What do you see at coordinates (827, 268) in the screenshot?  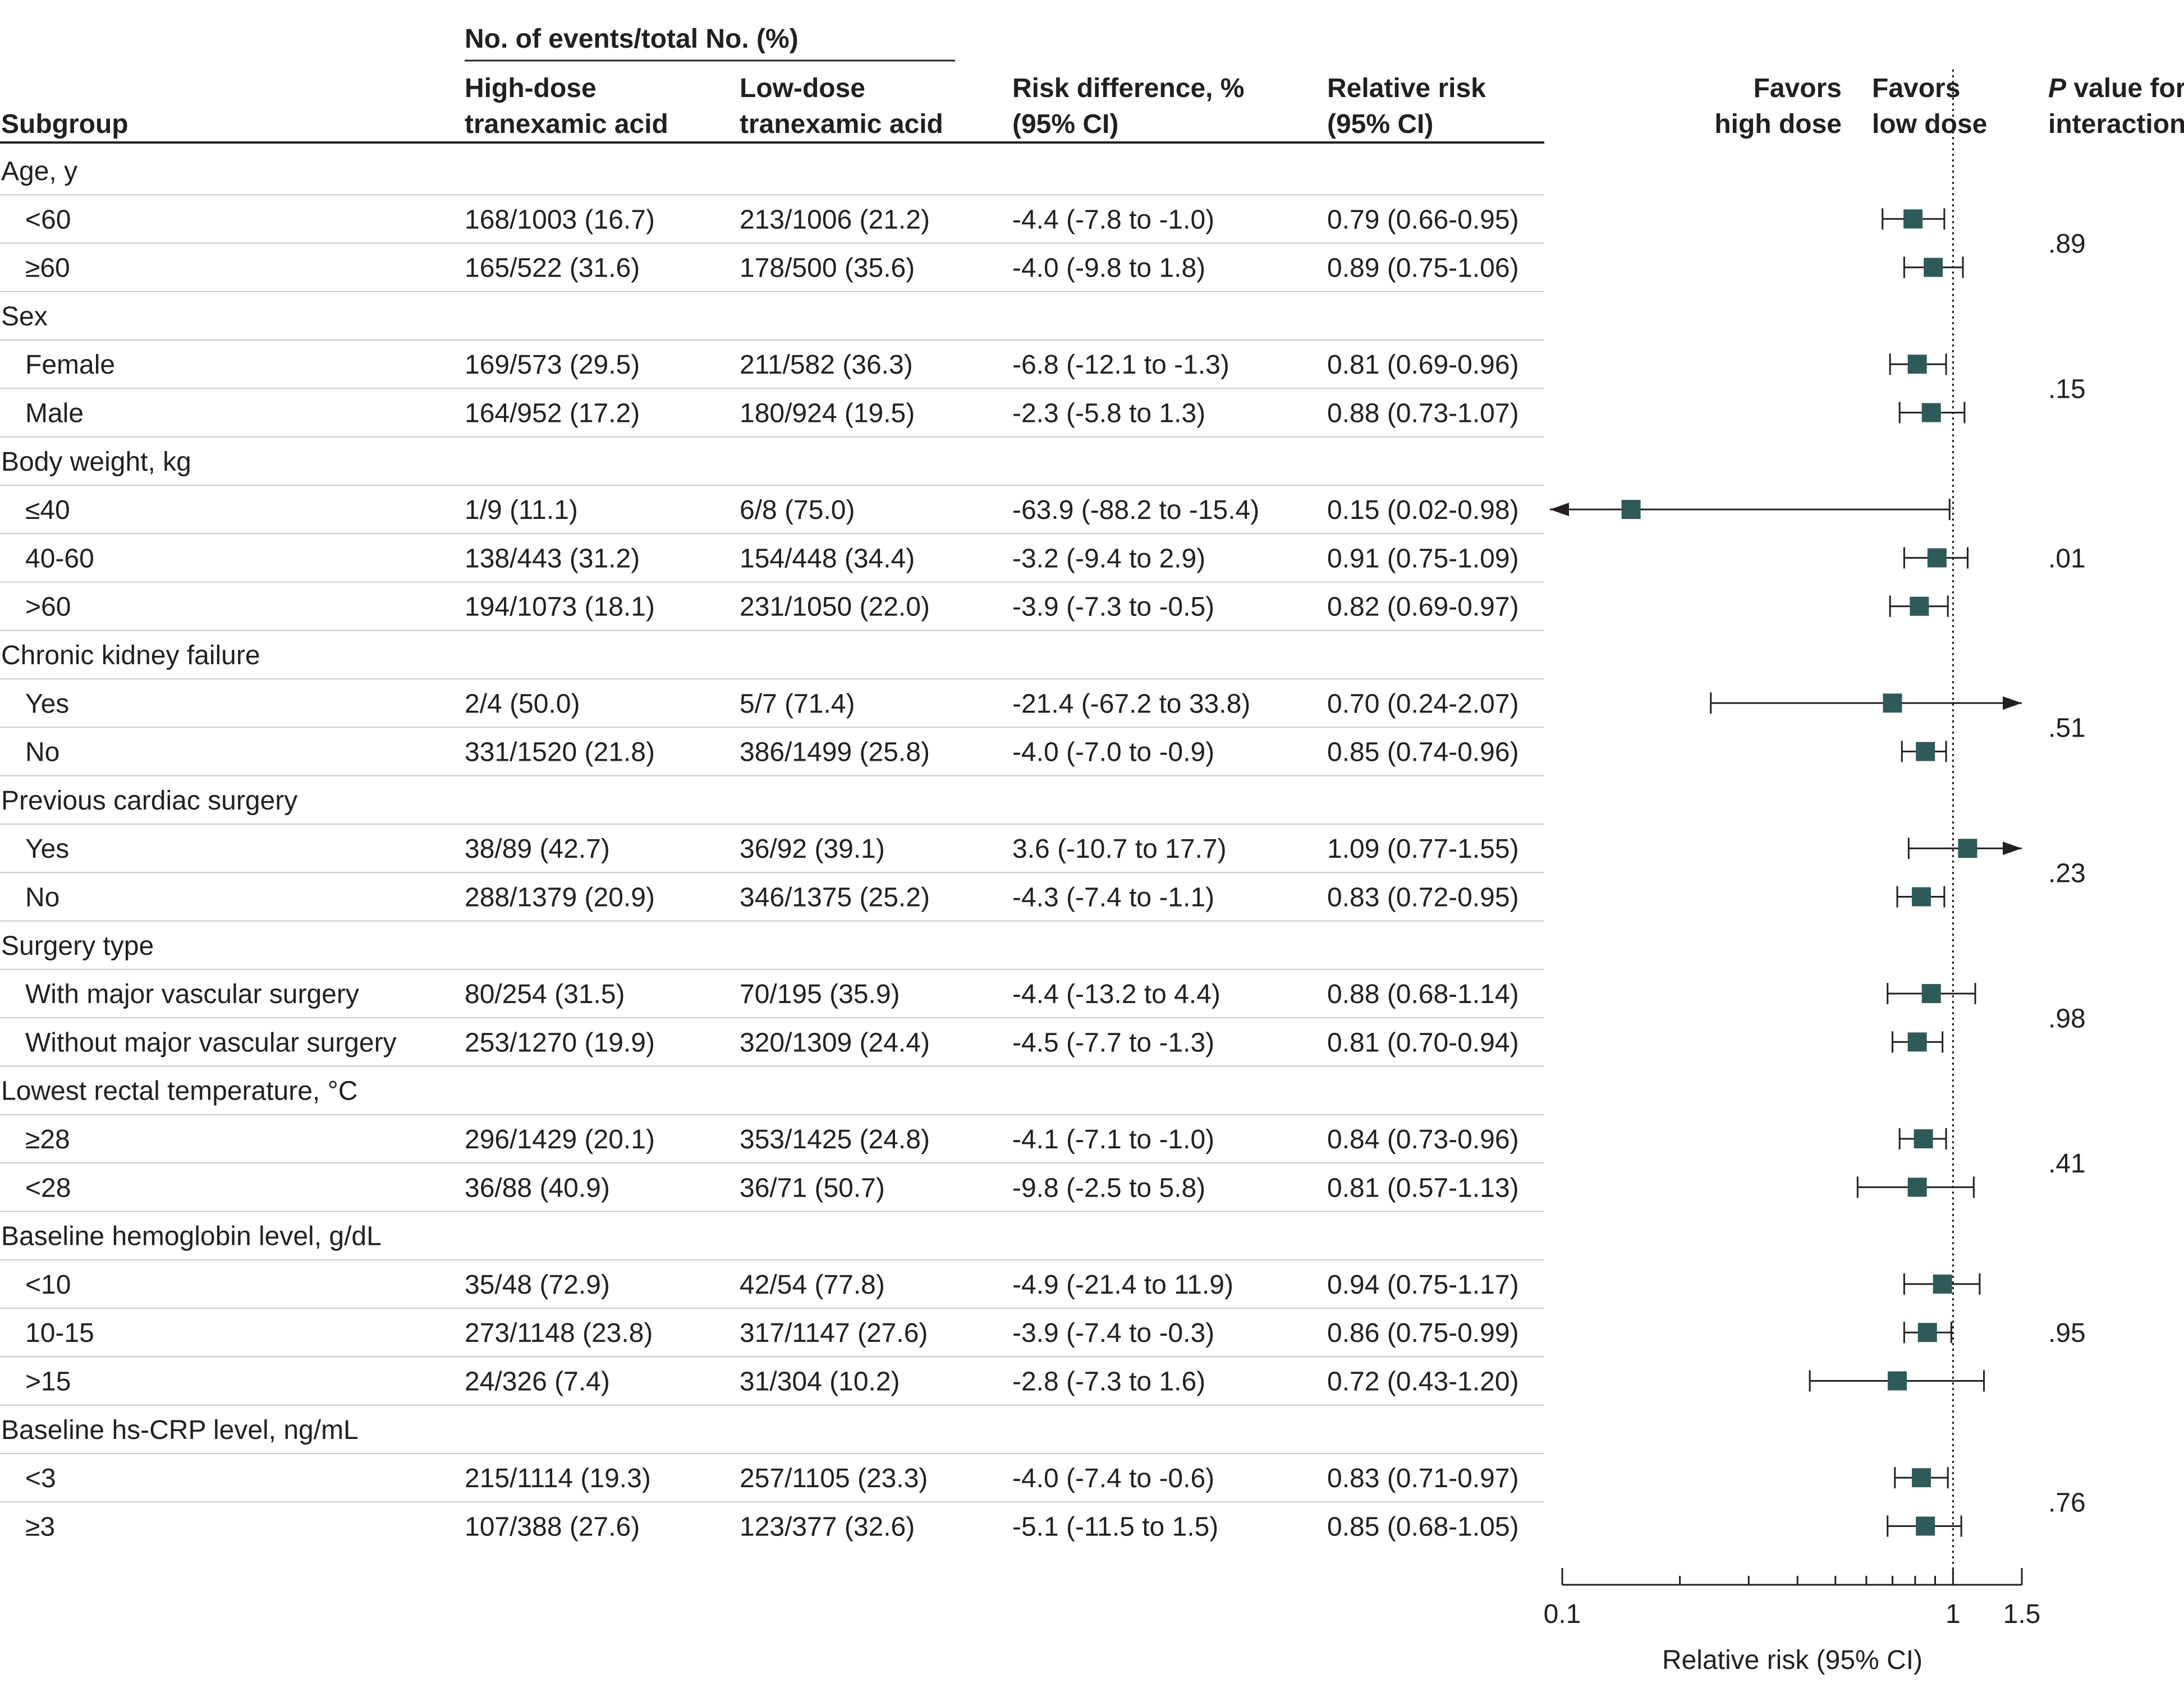 I see `low-dose-events: 178/500 (35.6)` at bounding box center [827, 268].